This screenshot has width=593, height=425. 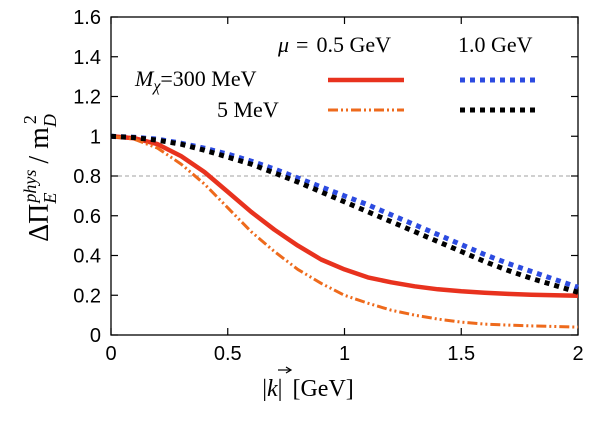 I want to click on y-axis-label: ΔΠEphys / mD2, so click(x=40, y=178).